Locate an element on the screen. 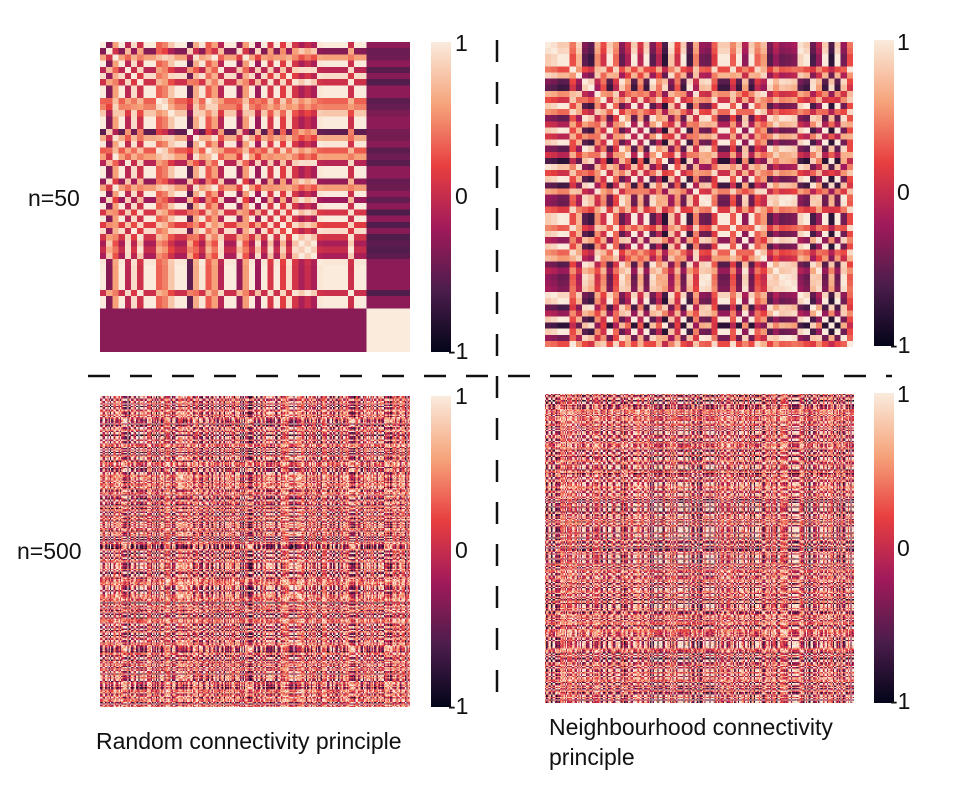 This screenshot has width=974, height=800. colorbar-random-n500 is located at coordinates (441, 551).